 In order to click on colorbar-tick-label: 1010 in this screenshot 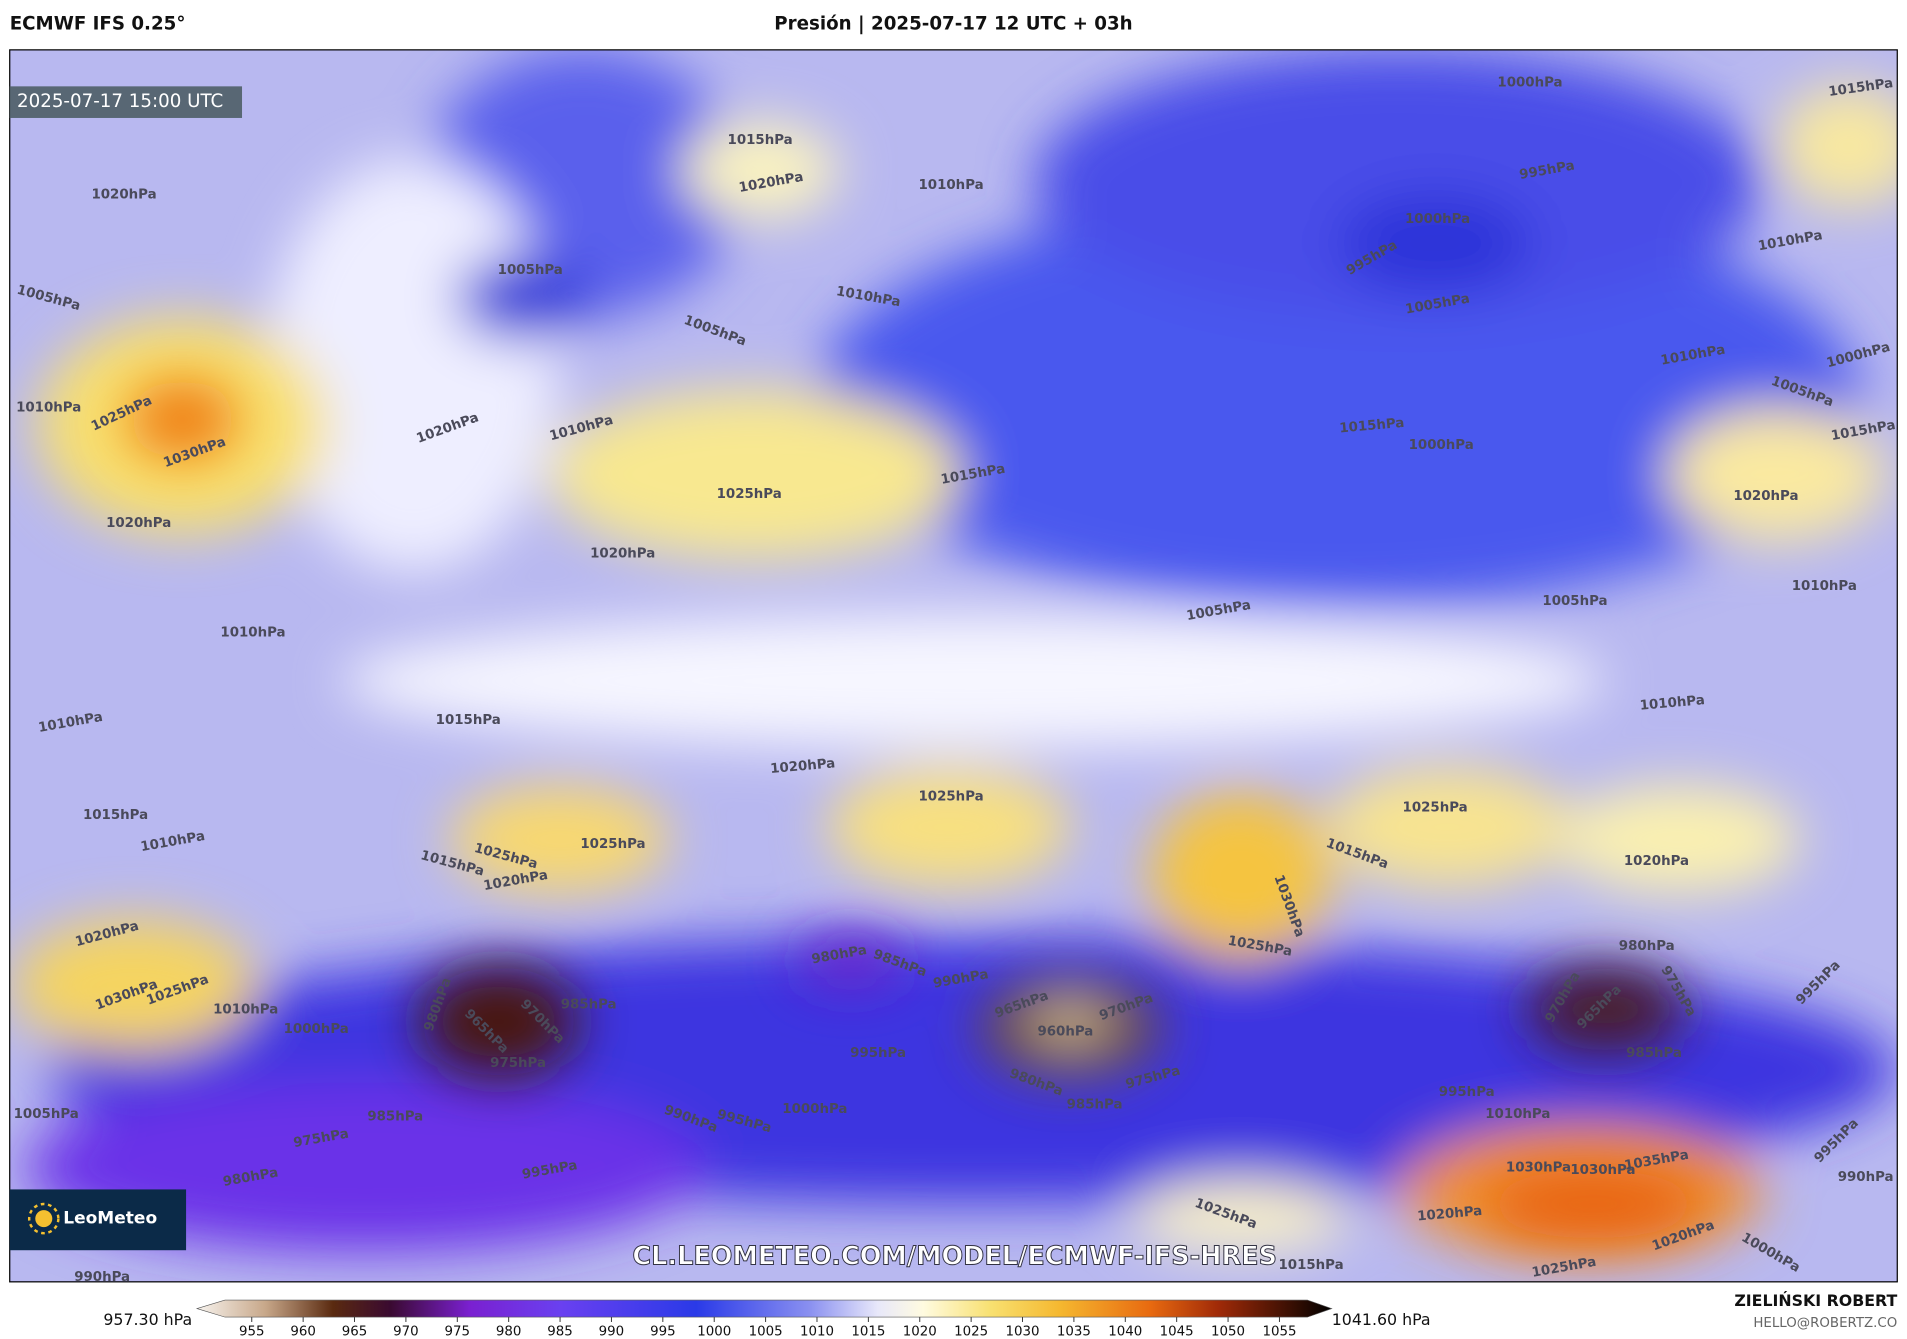, I will do `click(817, 1332)`.